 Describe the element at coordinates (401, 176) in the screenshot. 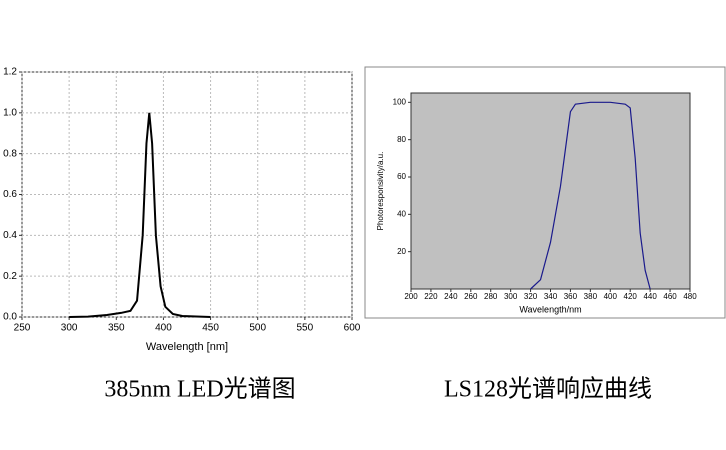

I see `y-tick-label: 60` at that location.